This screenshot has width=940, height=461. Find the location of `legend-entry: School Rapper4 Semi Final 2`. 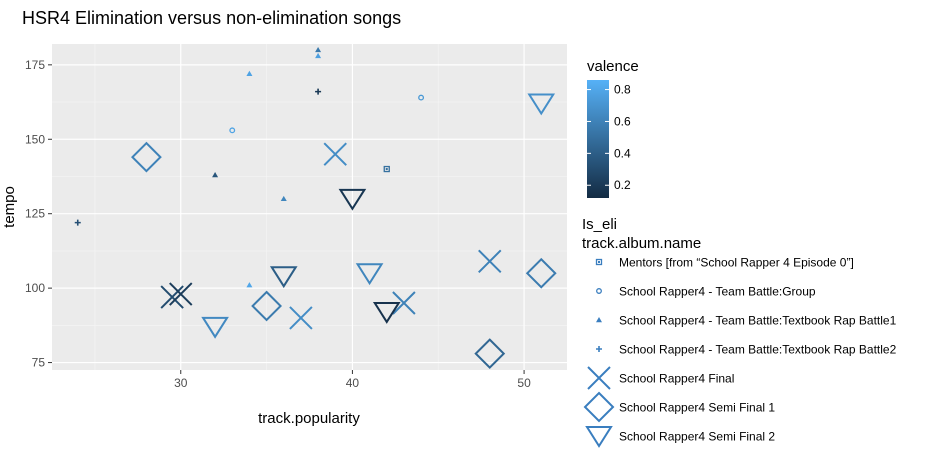

legend-entry: School Rapper4 Semi Final 2 is located at coordinates (680, 437).